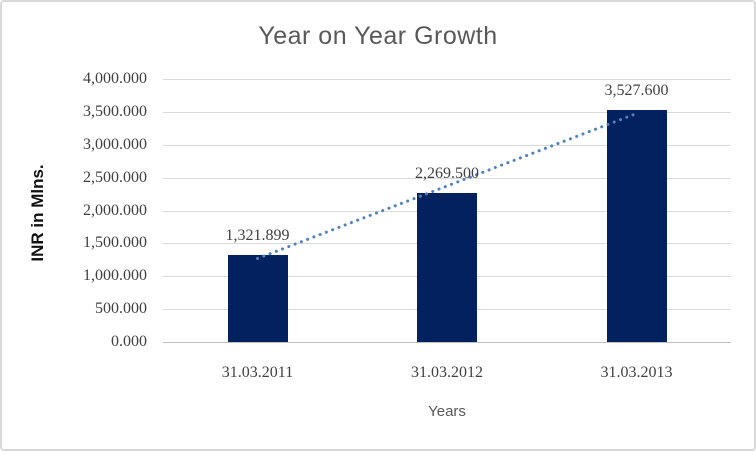  What do you see at coordinates (115, 275) in the screenshot?
I see `y-tick-label: 1,000.000` at bounding box center [115, 275].